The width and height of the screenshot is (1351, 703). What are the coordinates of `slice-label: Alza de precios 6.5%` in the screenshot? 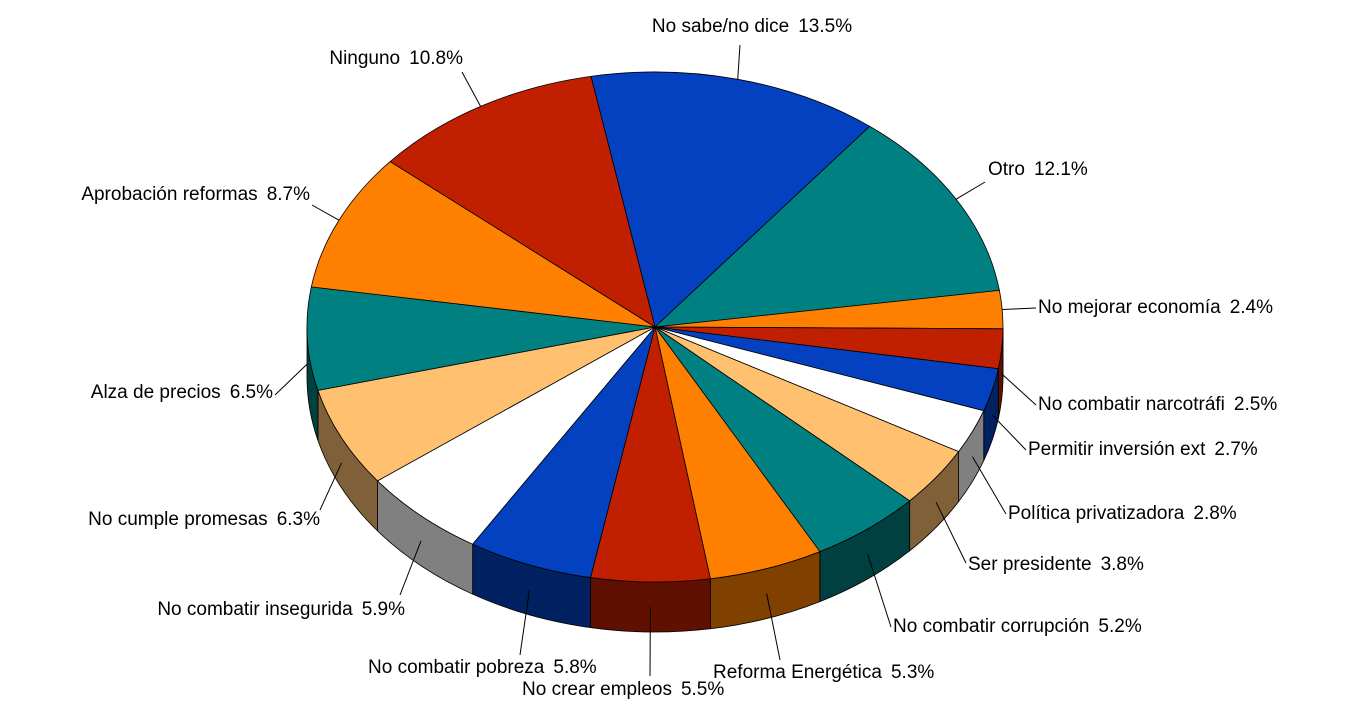 It's located at (182, 392).